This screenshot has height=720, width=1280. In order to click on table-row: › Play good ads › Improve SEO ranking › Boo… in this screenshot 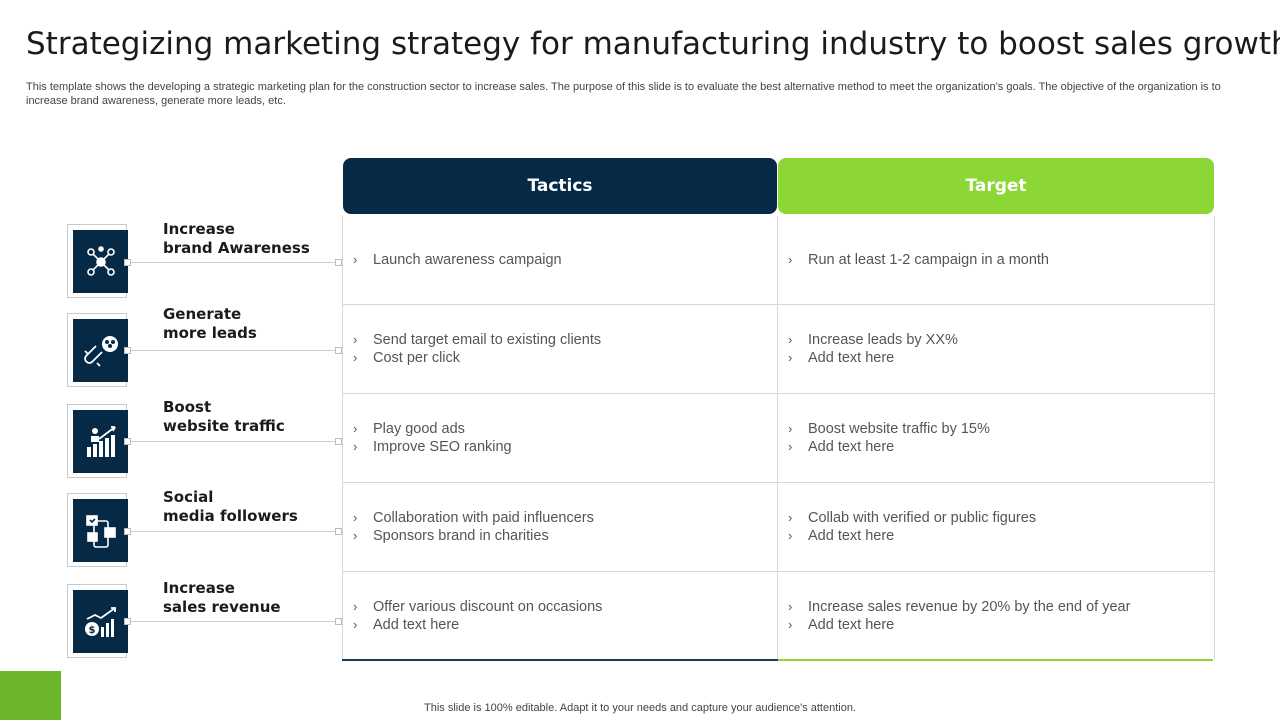, I will do `click(778, 438)`.